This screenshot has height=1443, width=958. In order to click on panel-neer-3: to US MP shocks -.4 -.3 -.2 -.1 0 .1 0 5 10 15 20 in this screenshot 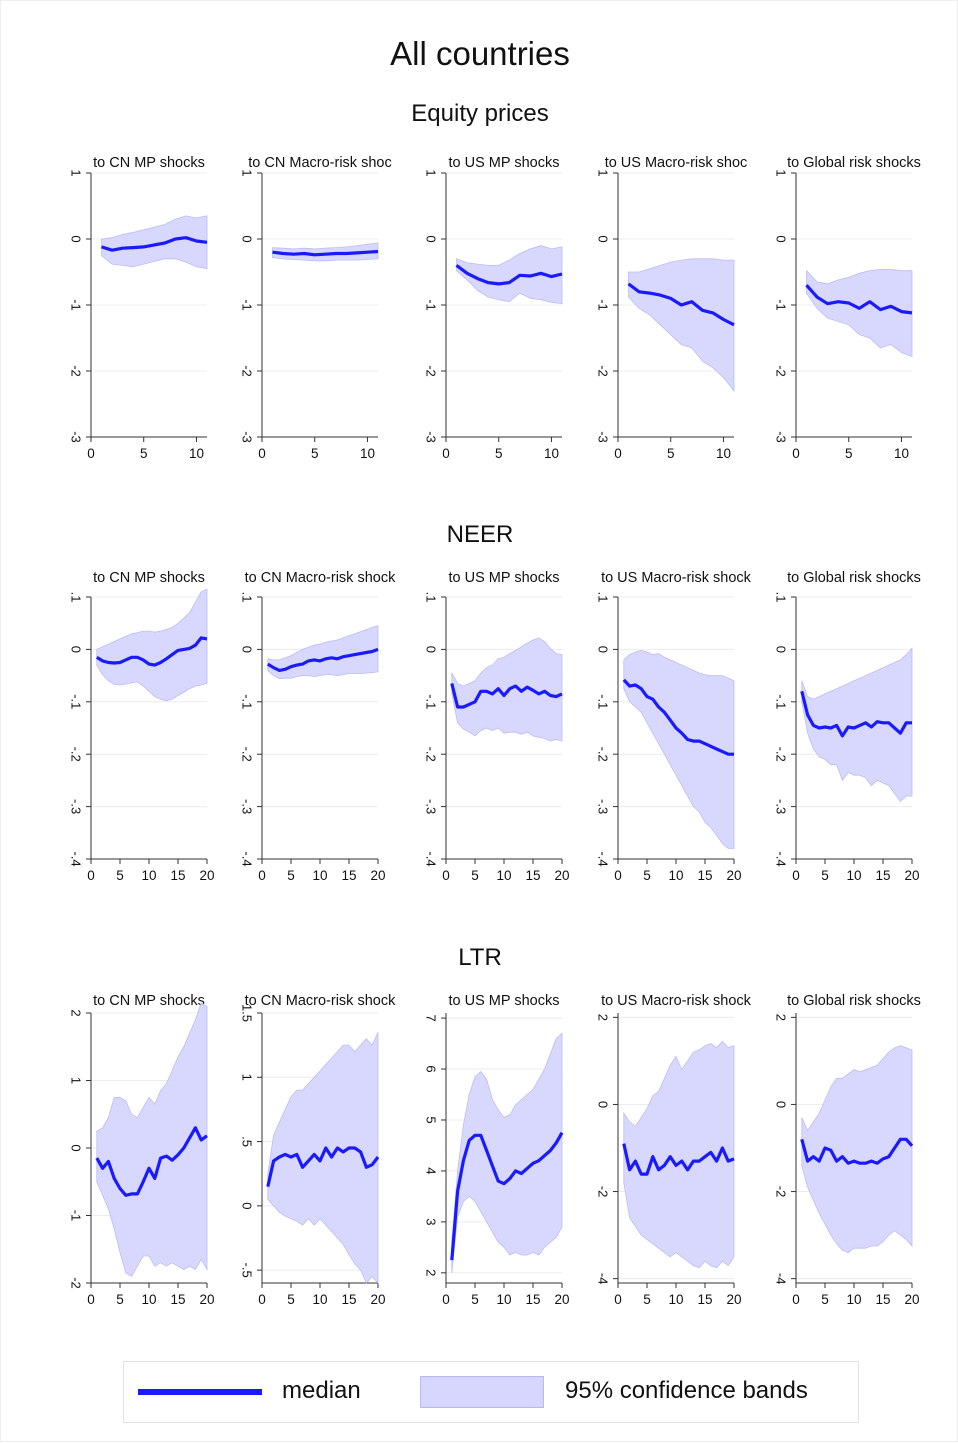, I will do `click(497, 726)`.